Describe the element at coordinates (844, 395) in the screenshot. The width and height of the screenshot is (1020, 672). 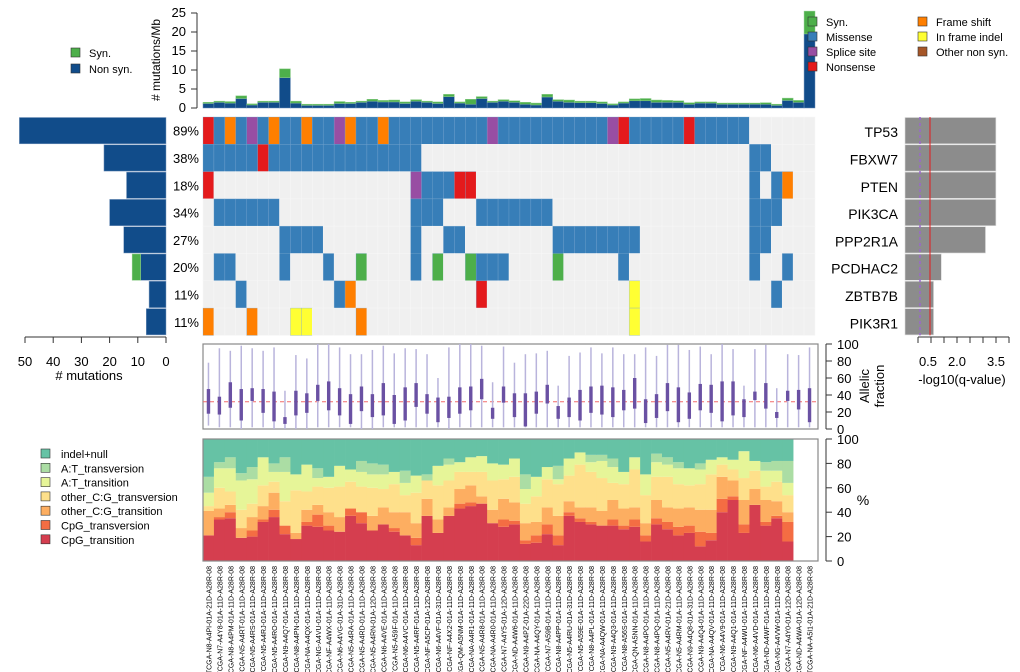
I see `y-tick-label: 40` at that location.